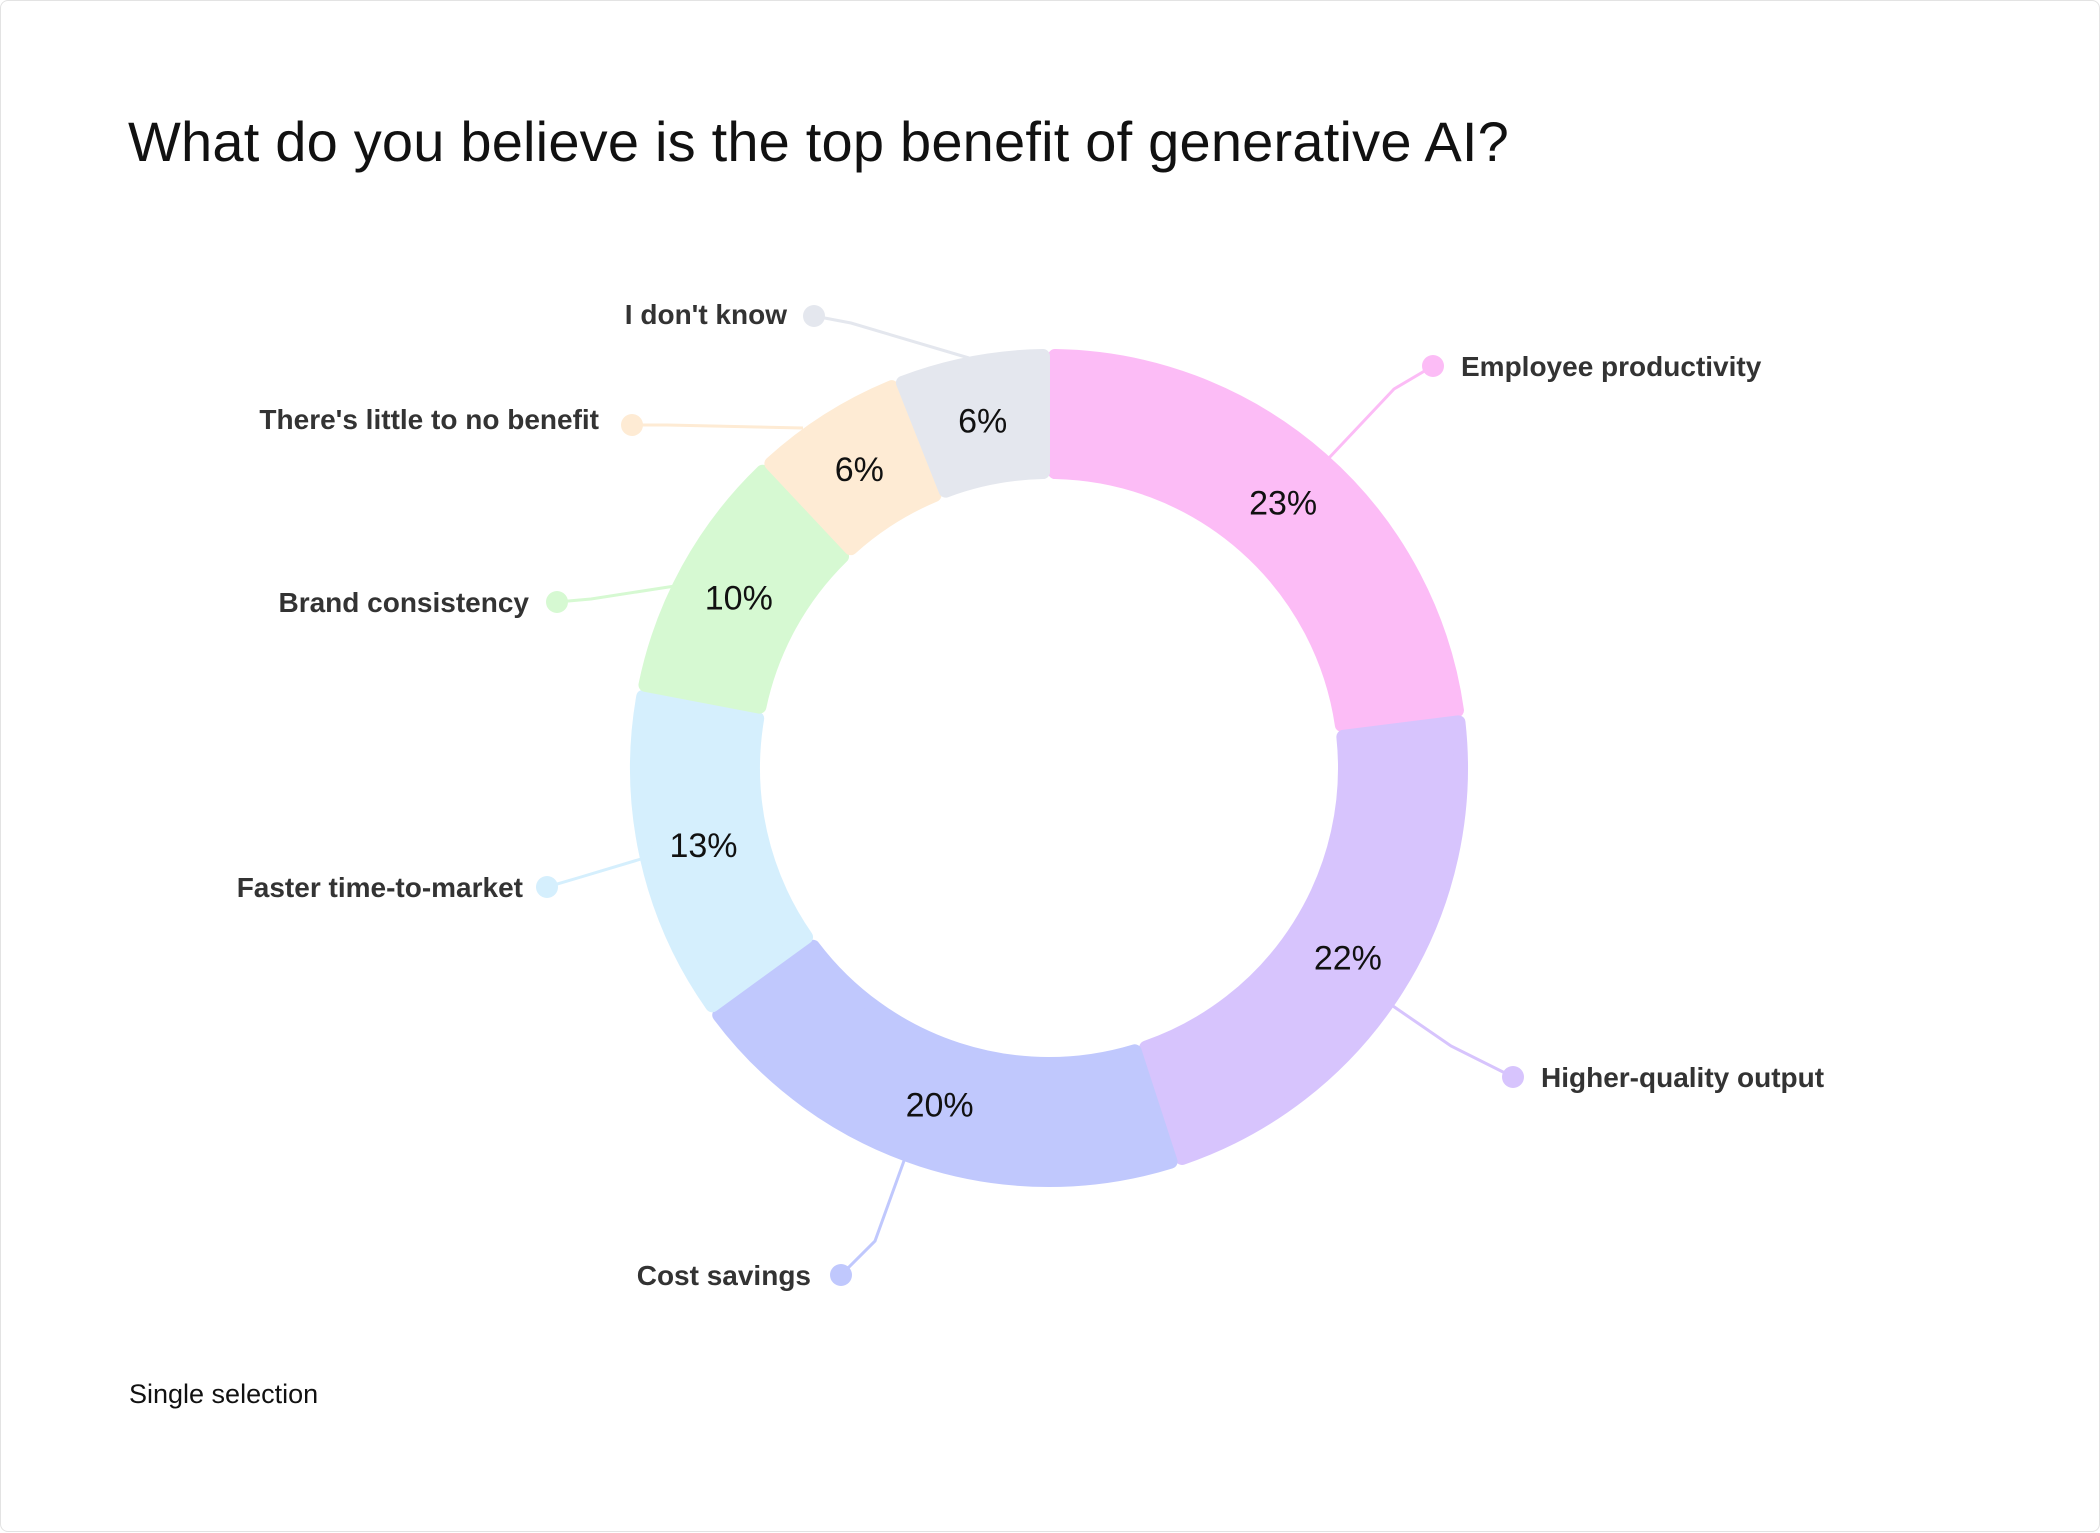 This screenshot has width=2100, height=1533. I want to click on slice-value-label: 13%, so click(703, 846).